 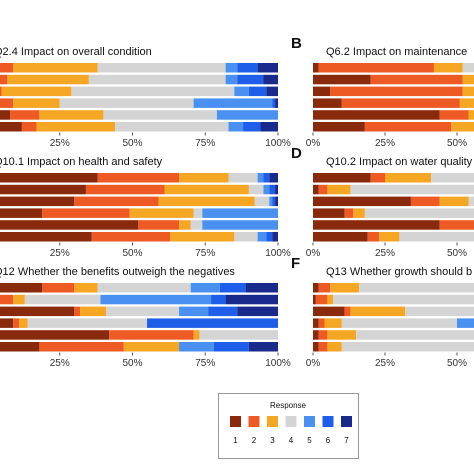 What do you see at coordinates (254, 440) in the screenshot?
I see `legend-label: 2` at bounding box center [254, 440].